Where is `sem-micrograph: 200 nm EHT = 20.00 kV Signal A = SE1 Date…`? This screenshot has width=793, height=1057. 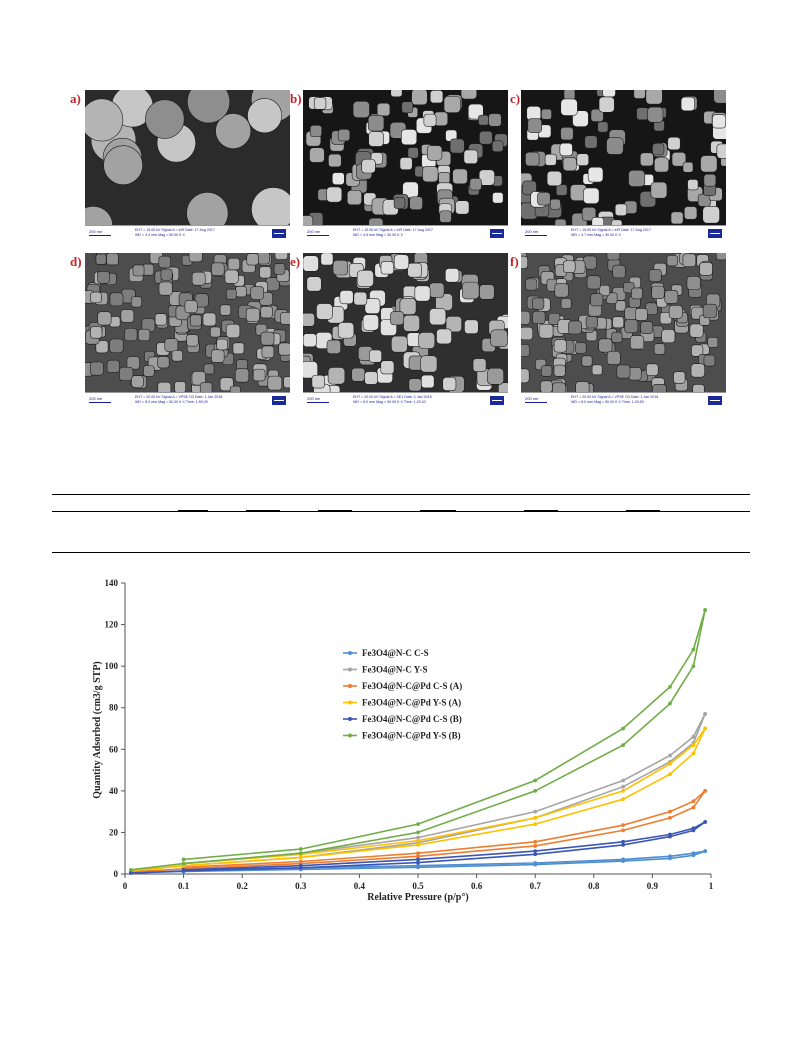
sem-micrograph: 200 nm EHT = 20.00 kV Signal A = SE1 Date… is located at coordinates (405, 331).